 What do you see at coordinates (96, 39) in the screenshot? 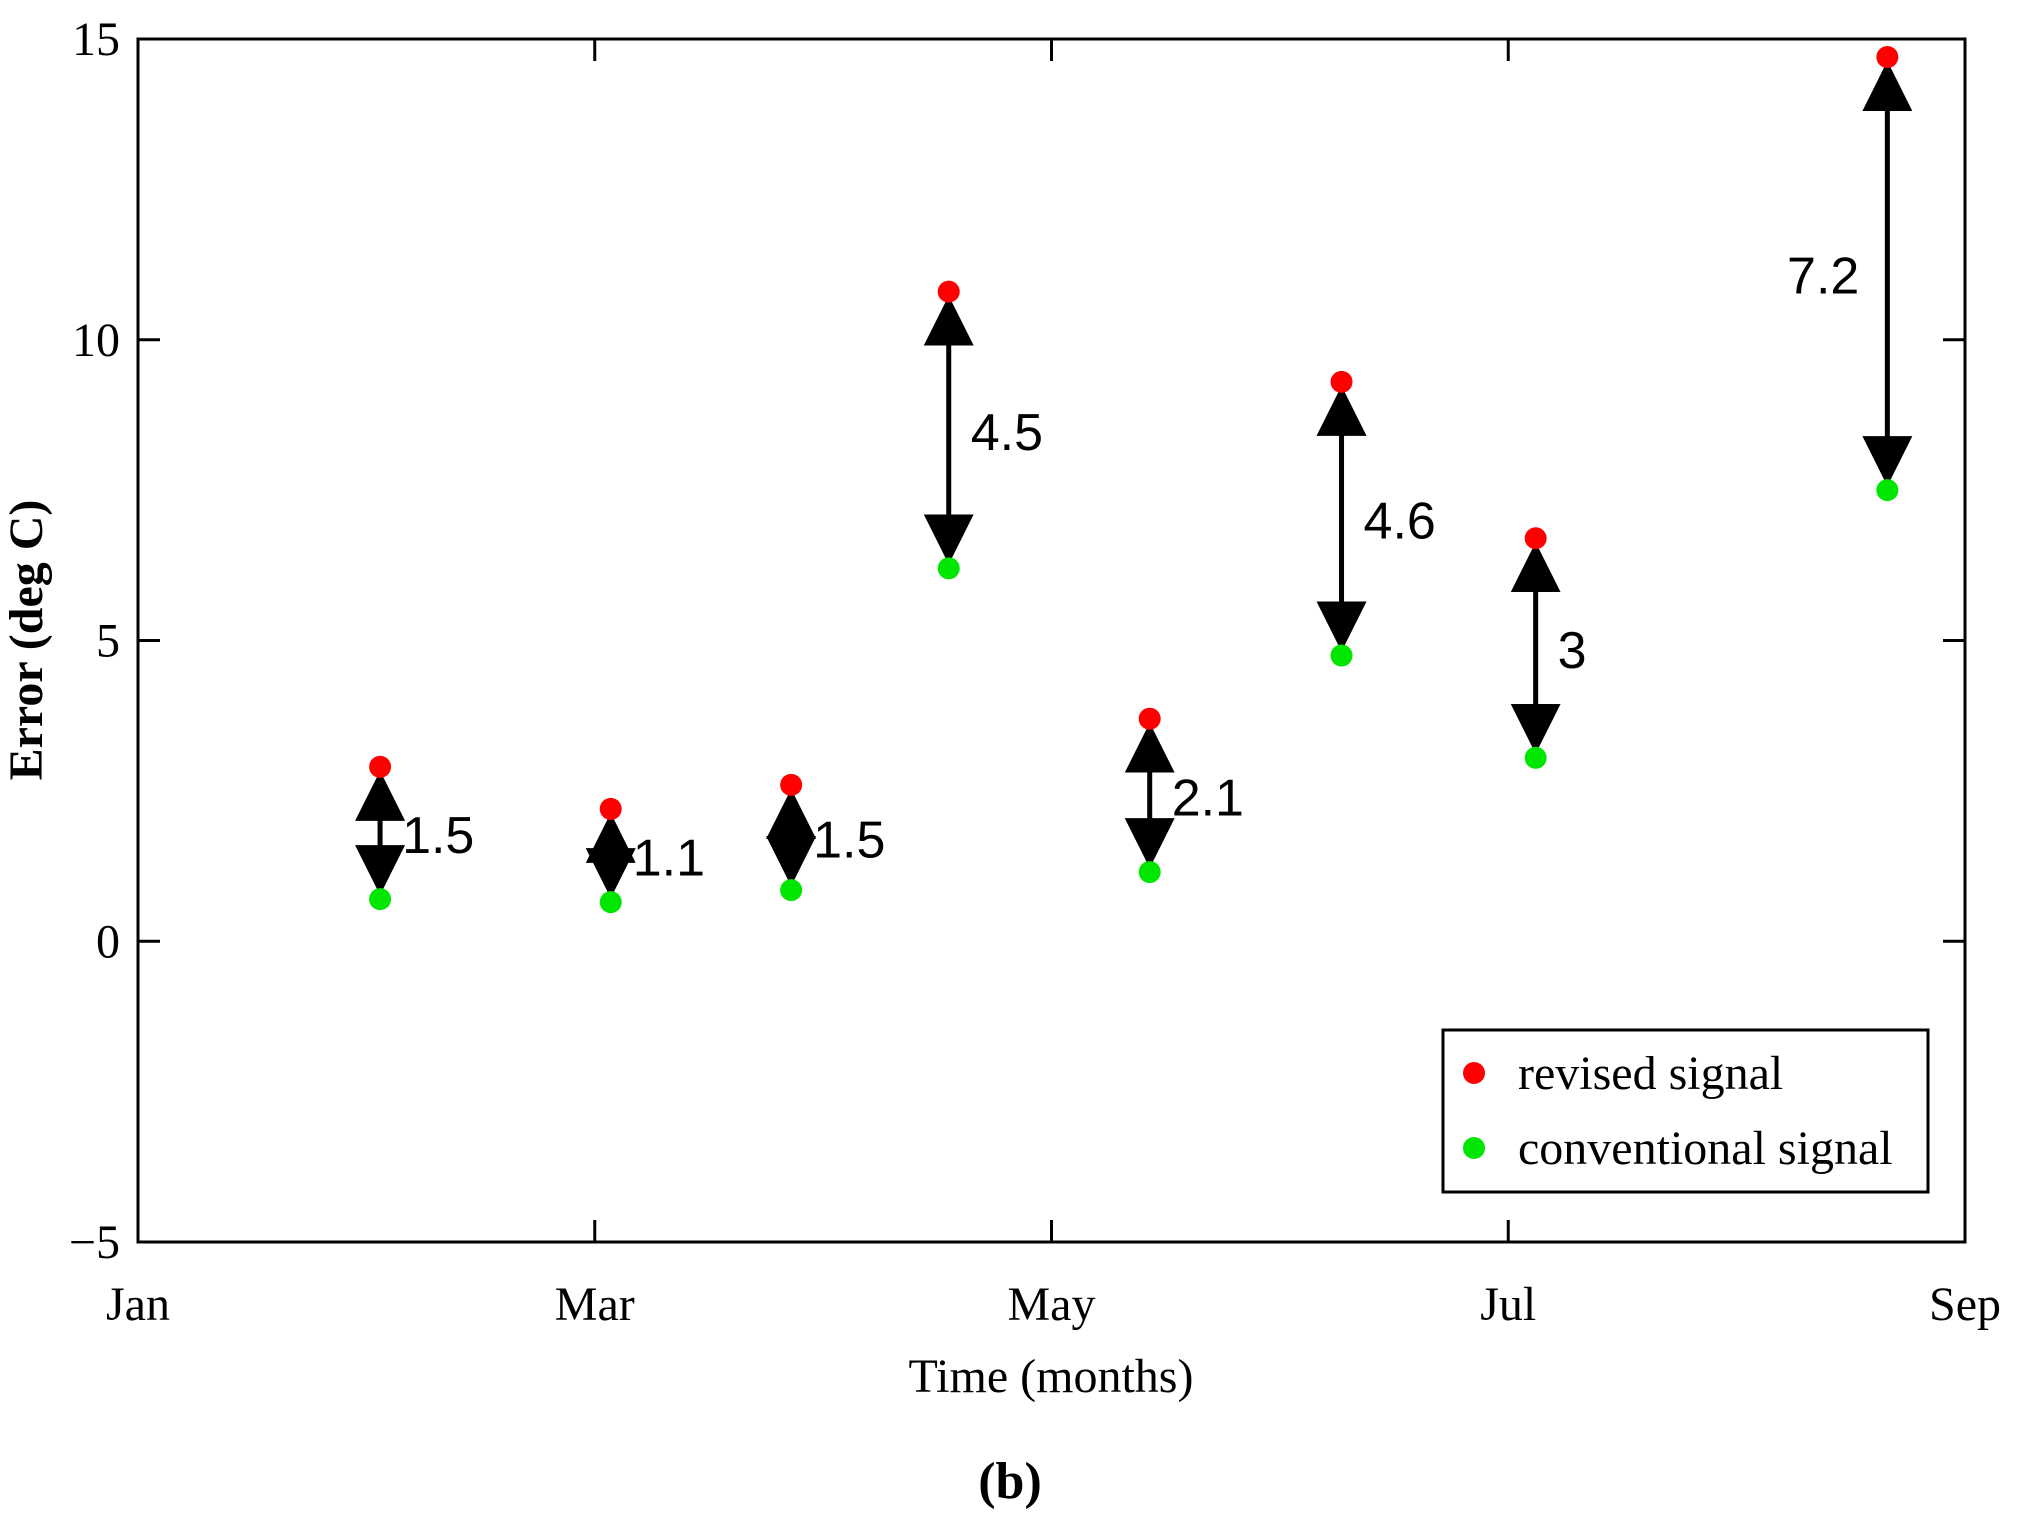
I see `y-tick-label: 15` at bounding box center [96, 39].